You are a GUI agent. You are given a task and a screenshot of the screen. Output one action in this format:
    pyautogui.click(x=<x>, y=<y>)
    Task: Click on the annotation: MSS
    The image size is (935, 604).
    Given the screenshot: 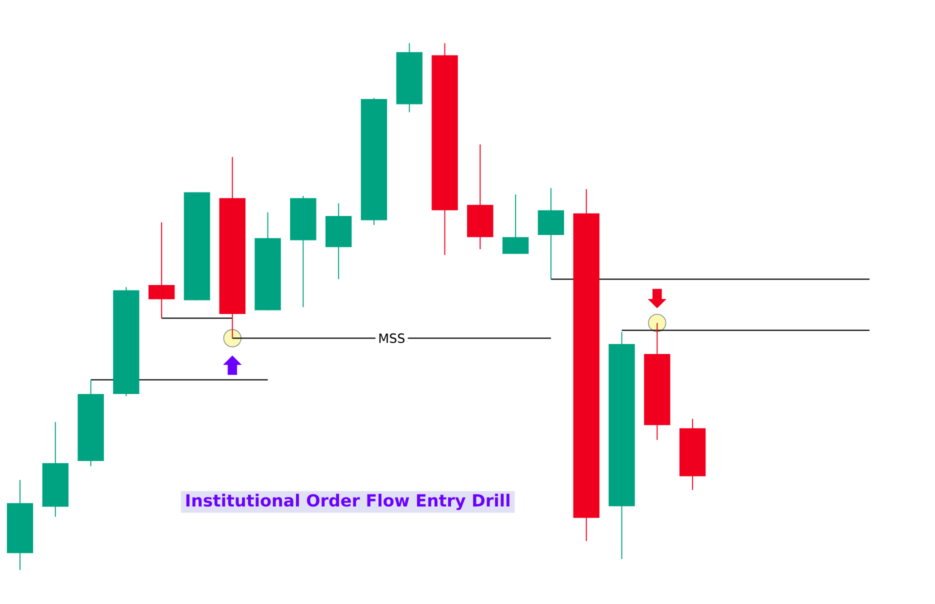 What is the action you would take?
    pyautogui.click(x=391, y=338)
    